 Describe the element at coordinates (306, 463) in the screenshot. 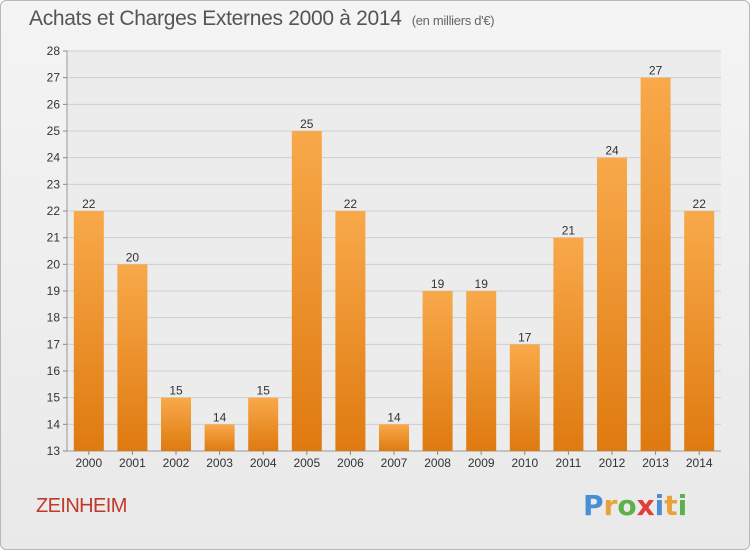

I see `x-tick-label: 2005` at that location.